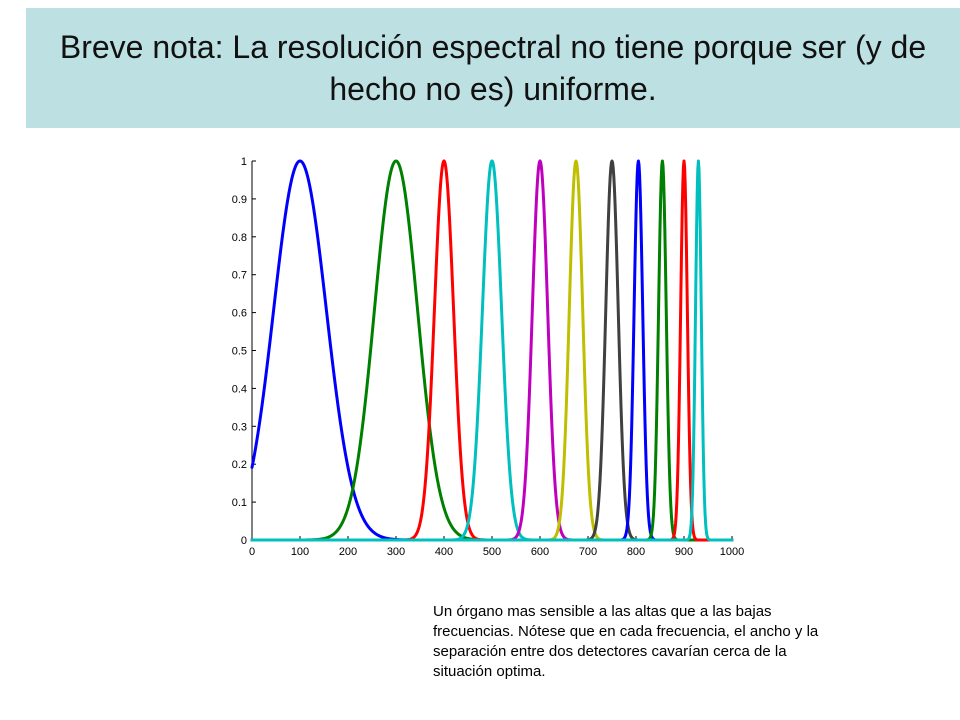  Describe the element at coordinates (540, 552) in the screenshot. I see `x-tick-label: 600` at that location.